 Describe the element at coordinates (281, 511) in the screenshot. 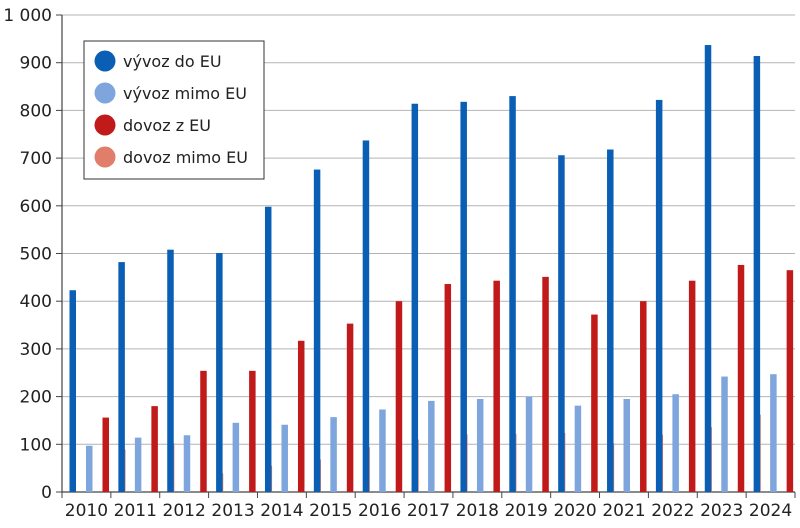

I see `x-tick-label: 2014` at that location.